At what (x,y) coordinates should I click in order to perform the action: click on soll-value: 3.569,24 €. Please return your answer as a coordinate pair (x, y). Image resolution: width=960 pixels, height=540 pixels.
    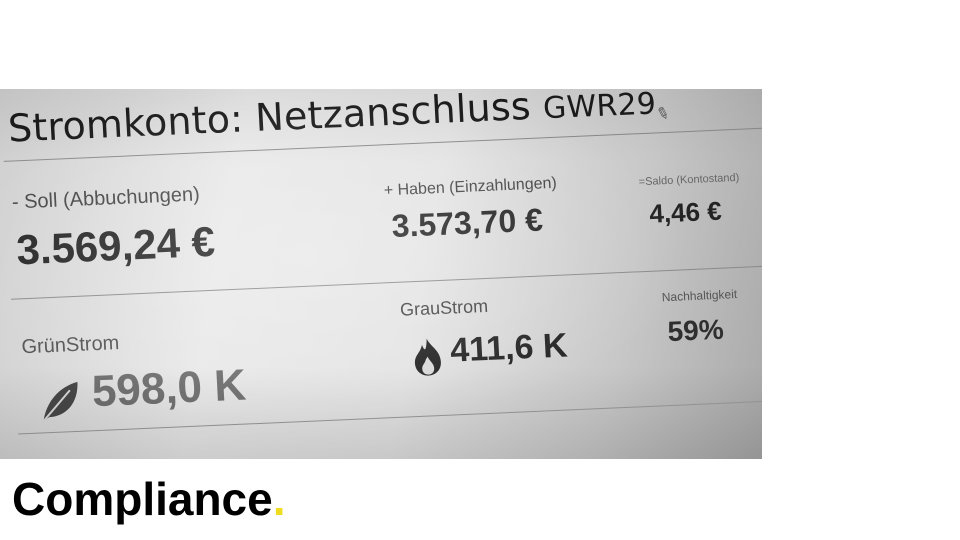
    Looking at the image, I should click on (116, 245).